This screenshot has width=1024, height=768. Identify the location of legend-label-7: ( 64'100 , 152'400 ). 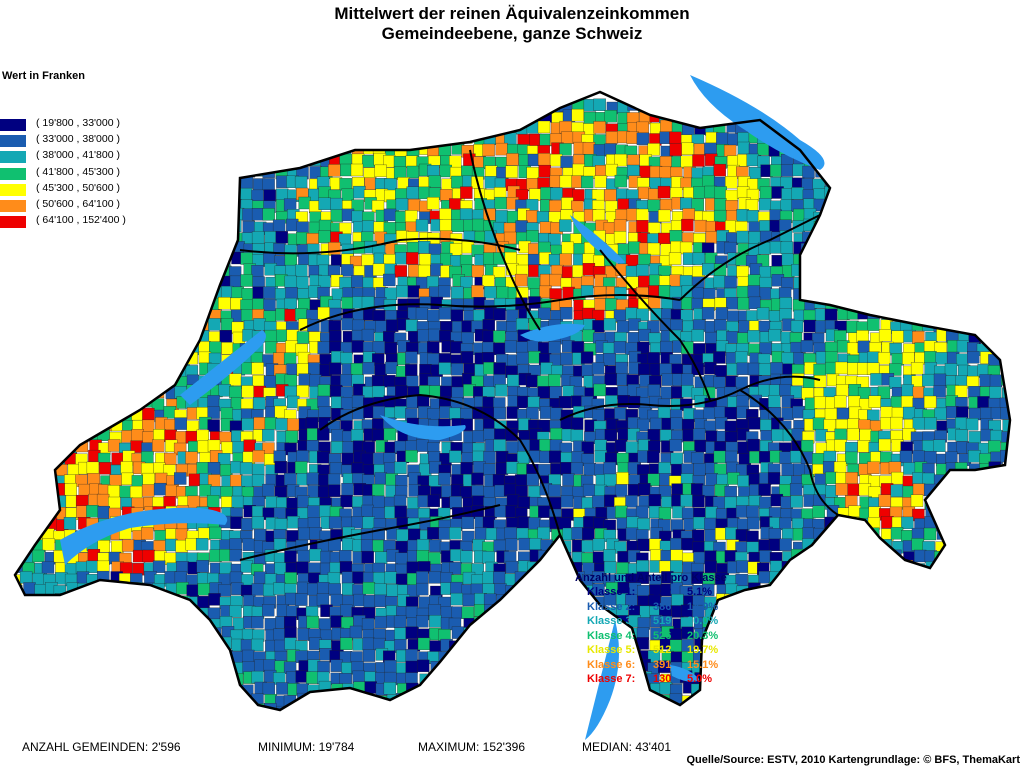
(81, 220).